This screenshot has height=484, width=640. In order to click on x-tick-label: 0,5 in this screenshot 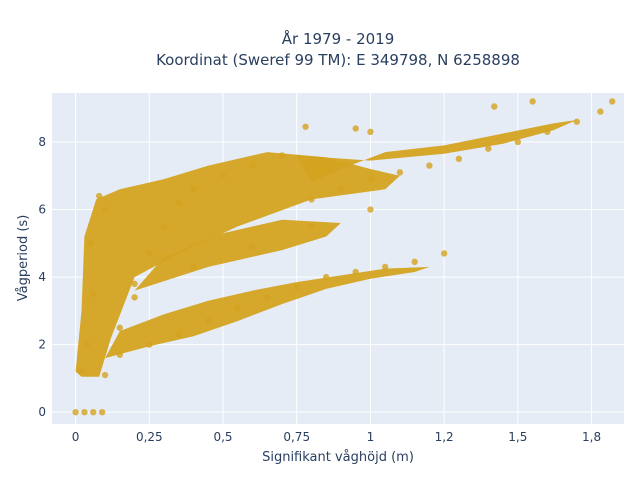, I will do `click(222, 437)`.